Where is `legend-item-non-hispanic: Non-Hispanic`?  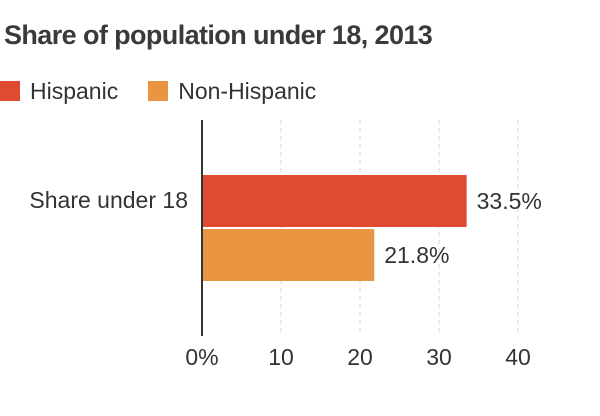
legend-item-non-hispanic: Non-Hispanic is located at coordinates (232, 91).